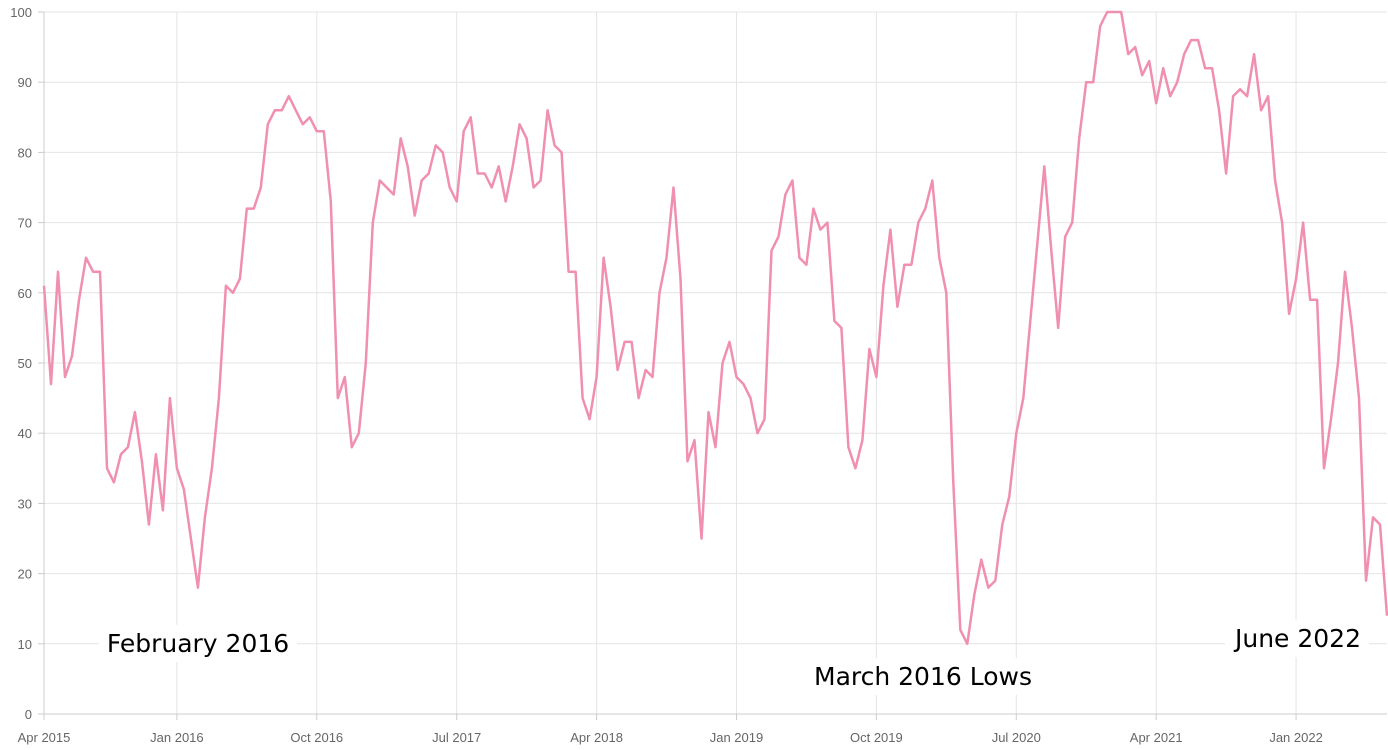 This screenshot has height=750, width=1388. What do you see at coordinates (737, 737) in the screenshot?
I see `x-tick-label: Jan 2019` at bounding box center [737, 737].